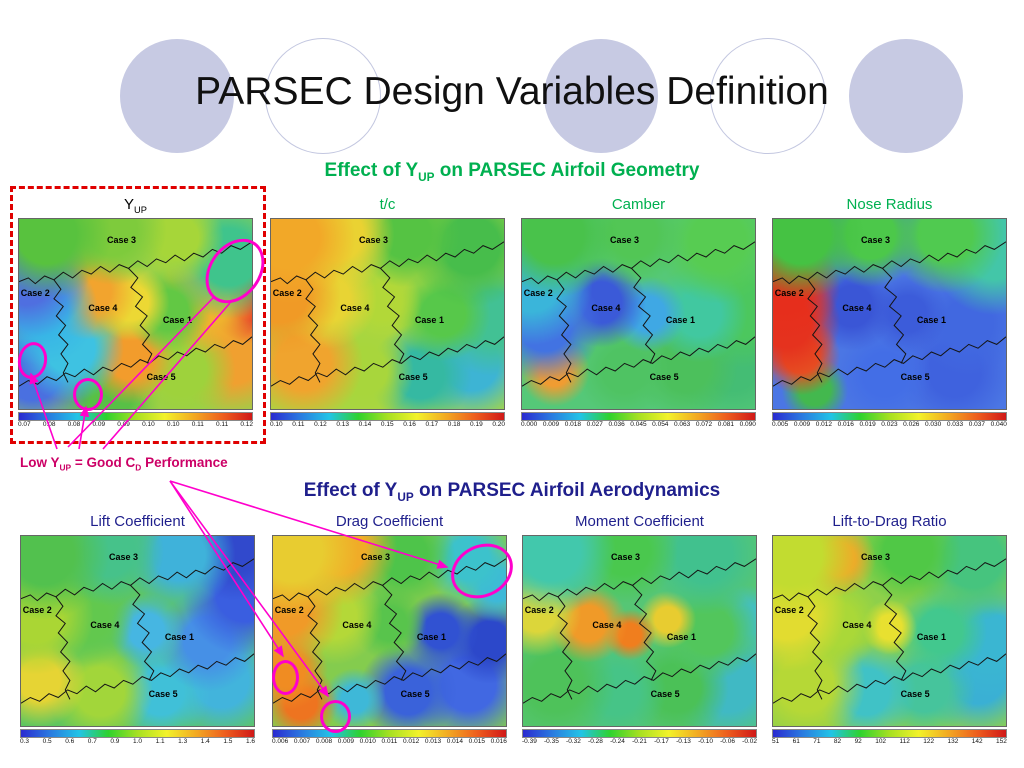 The width and height of the screenshot is (1024, 768). What do you see at coordinates (389, 741) in the screenshot?
I see `tick-label: 0.011` at bounding box center [389, 741].